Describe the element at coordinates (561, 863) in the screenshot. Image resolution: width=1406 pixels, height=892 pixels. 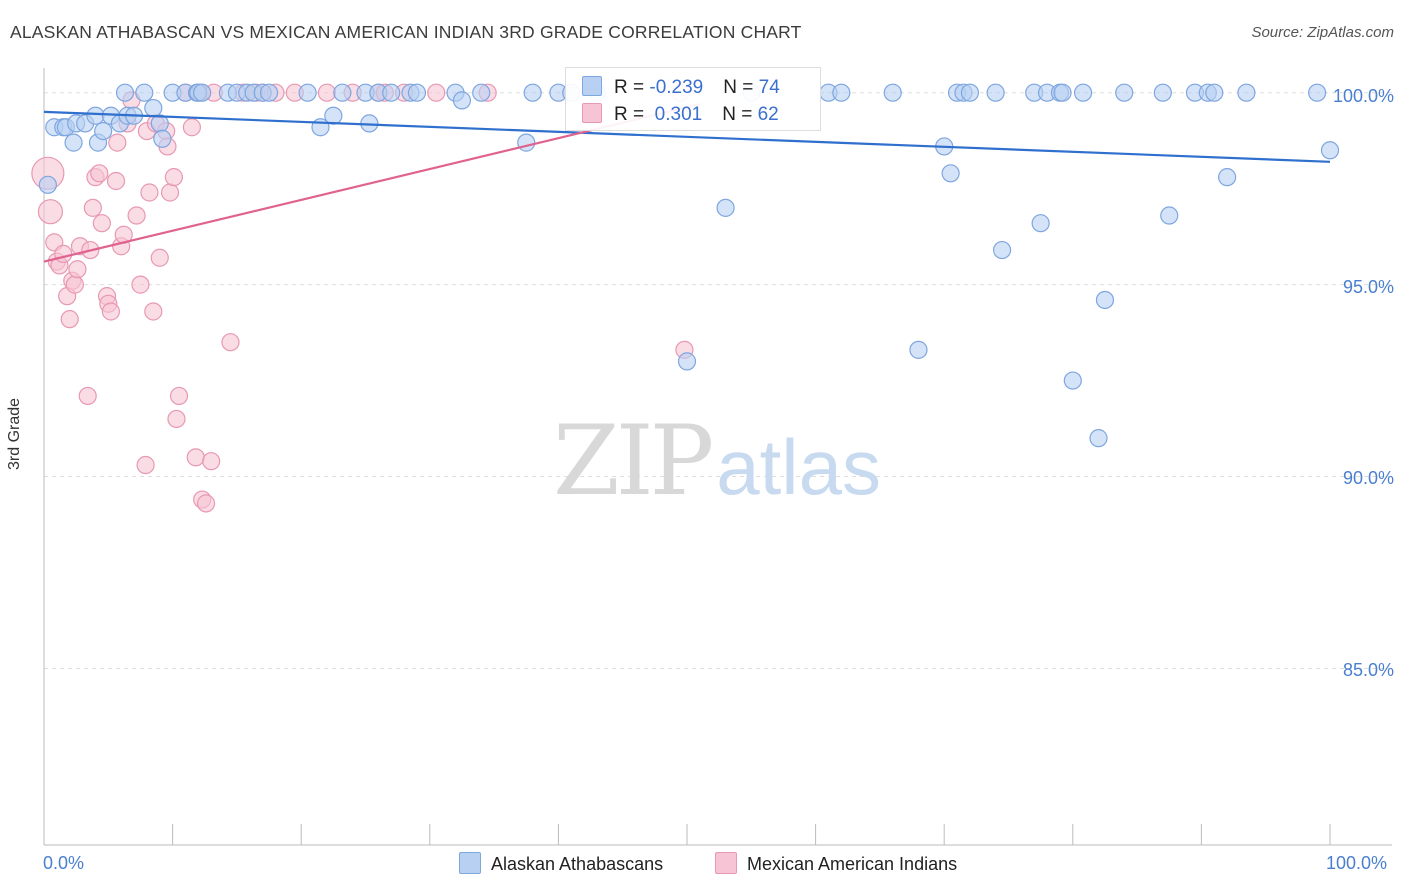
I see `legend-item-alaskan-athabascans: Alaskan Athabascans` at that location.